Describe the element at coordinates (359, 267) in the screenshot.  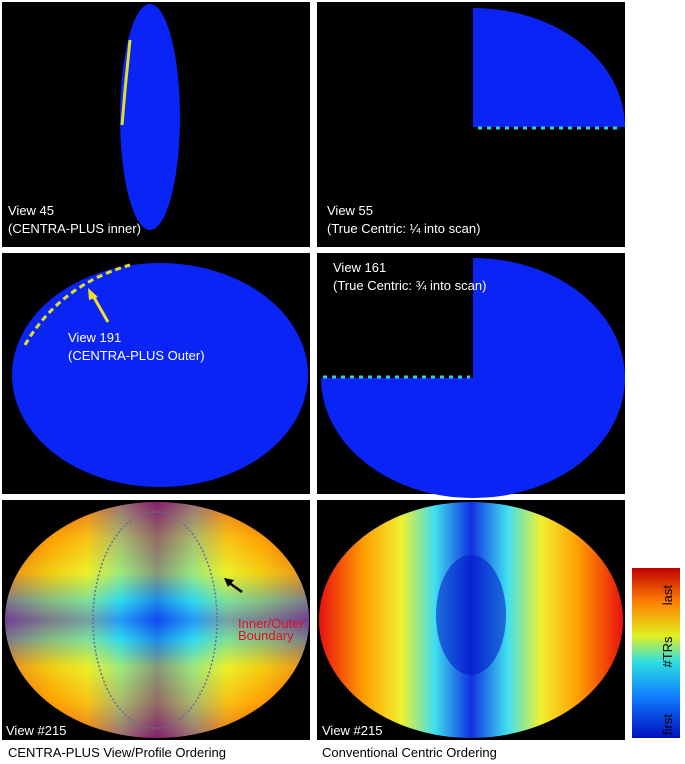
I see `panel-label: View 161` at that location.